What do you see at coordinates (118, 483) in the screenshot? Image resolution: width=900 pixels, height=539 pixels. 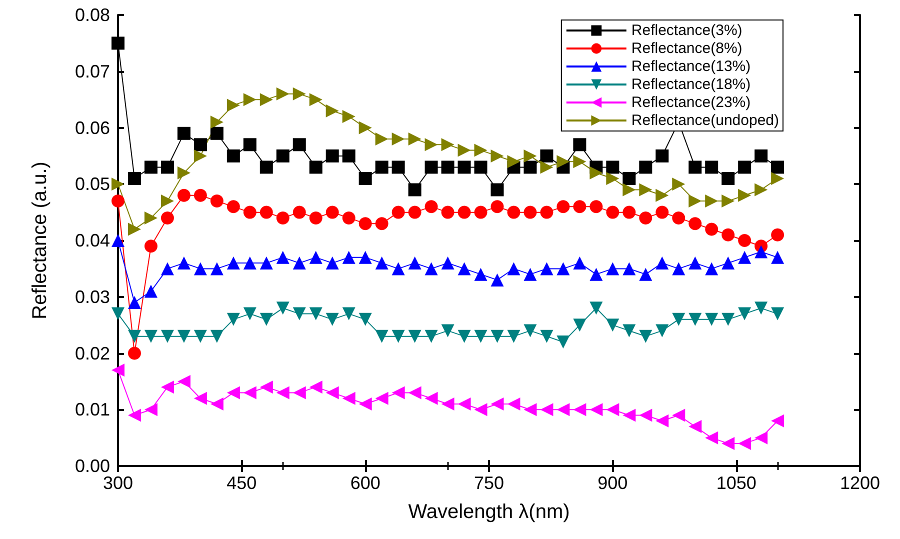 I see `x-tick-label: 300` at bounding box center [118, 483].